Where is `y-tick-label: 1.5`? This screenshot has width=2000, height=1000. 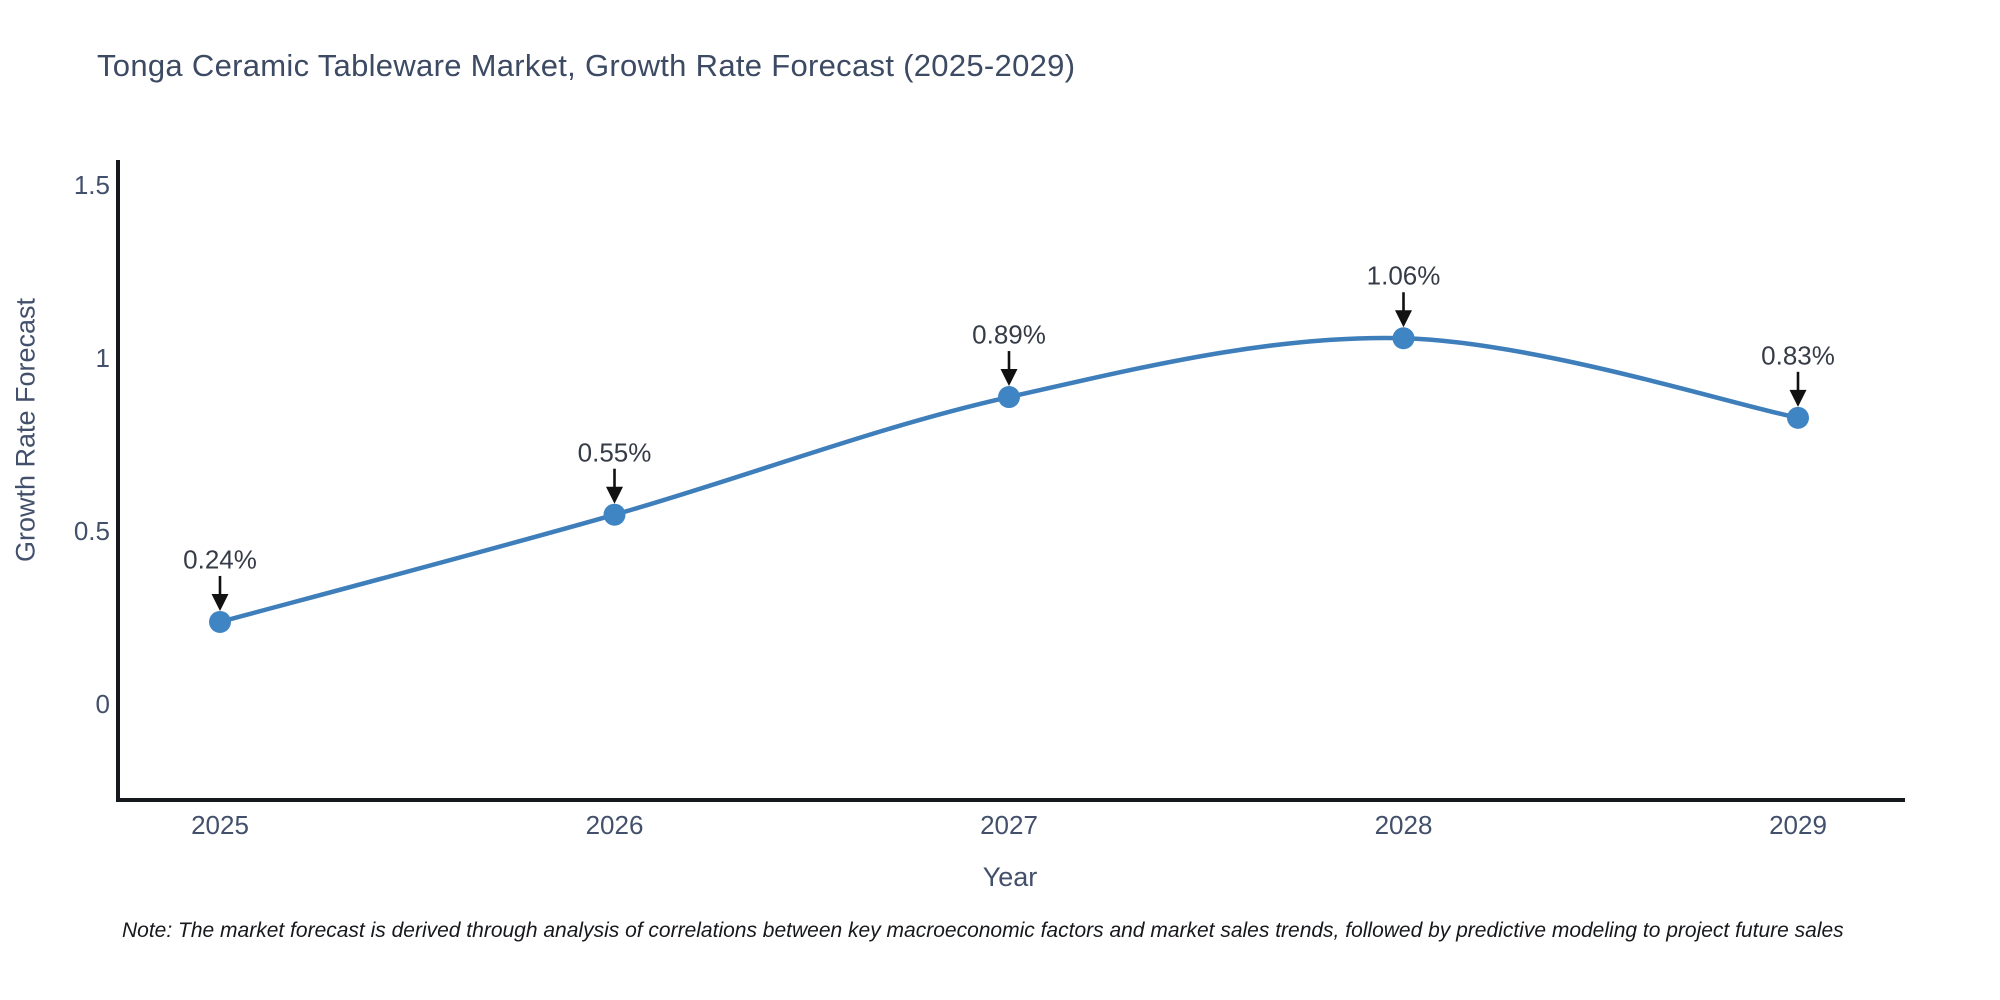
y-tick-label: 1.5 is located at coordinates (91, 185).